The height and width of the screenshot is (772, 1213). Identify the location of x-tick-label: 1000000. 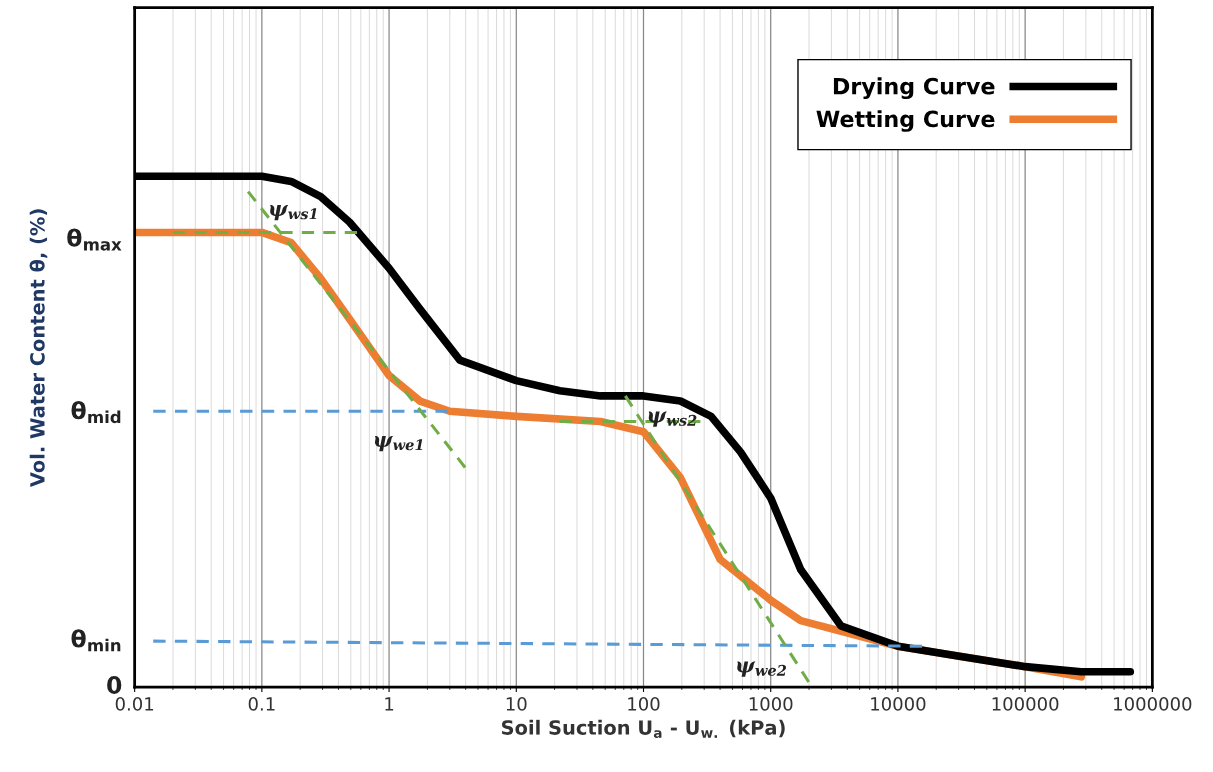
(1153, 704).